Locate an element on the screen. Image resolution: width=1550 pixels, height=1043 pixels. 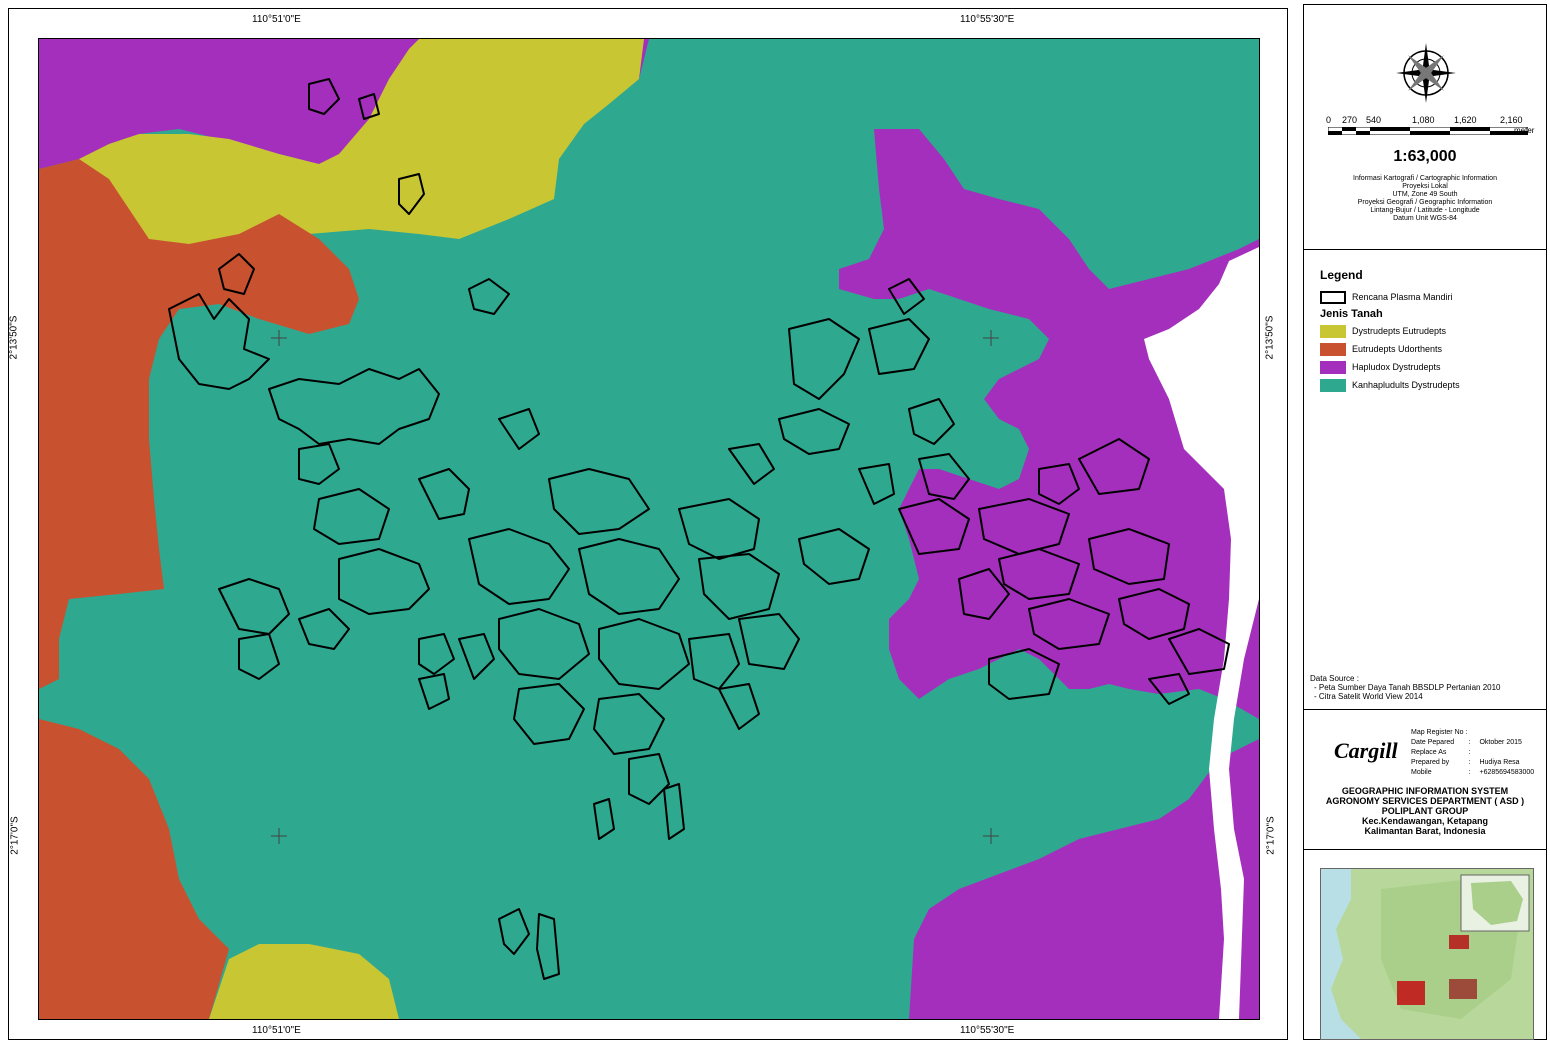
scale-ratio: 1:63,000 is located at coordinates (1425, 156).